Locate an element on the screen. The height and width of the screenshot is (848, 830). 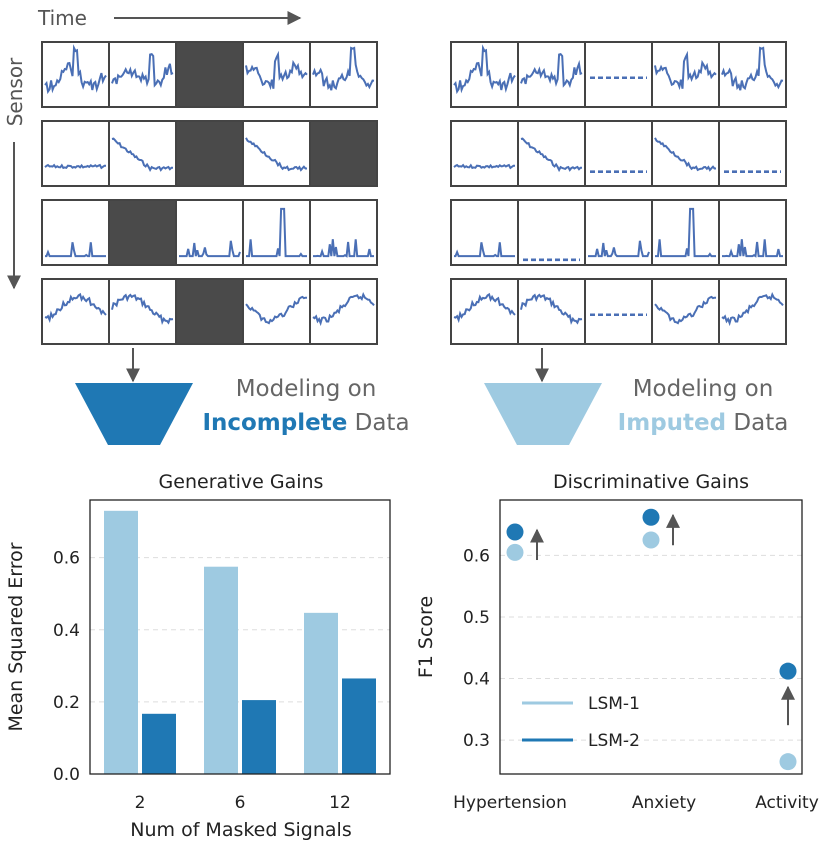
x-tick-label: Activity is located at coordinates (787, 803).